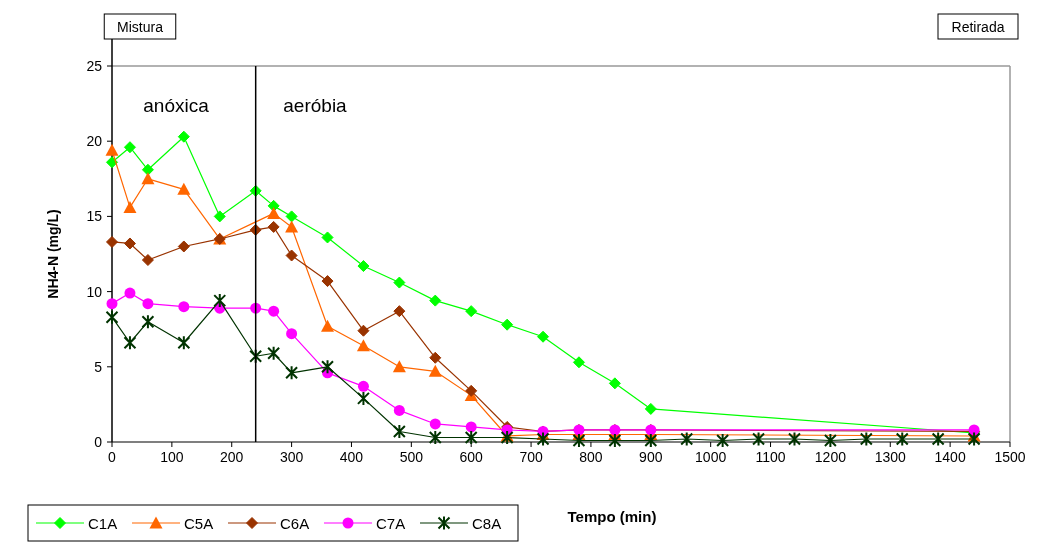 The height and width of the screenshot is (546, 1037). I want to click on legend-label: C1A, so click(103, 523).